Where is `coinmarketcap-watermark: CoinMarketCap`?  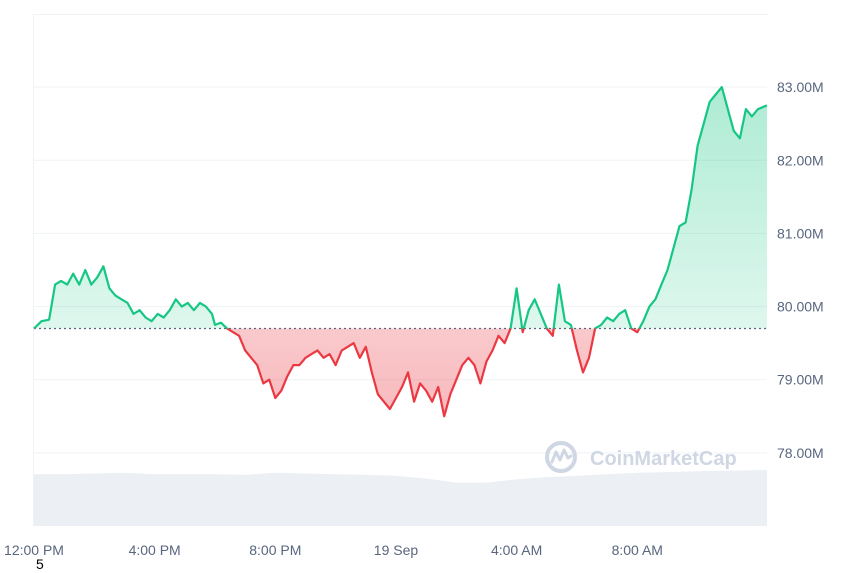 coinmarketcap-watermark: CoinMarketCap is located at coordinates (641, 457).